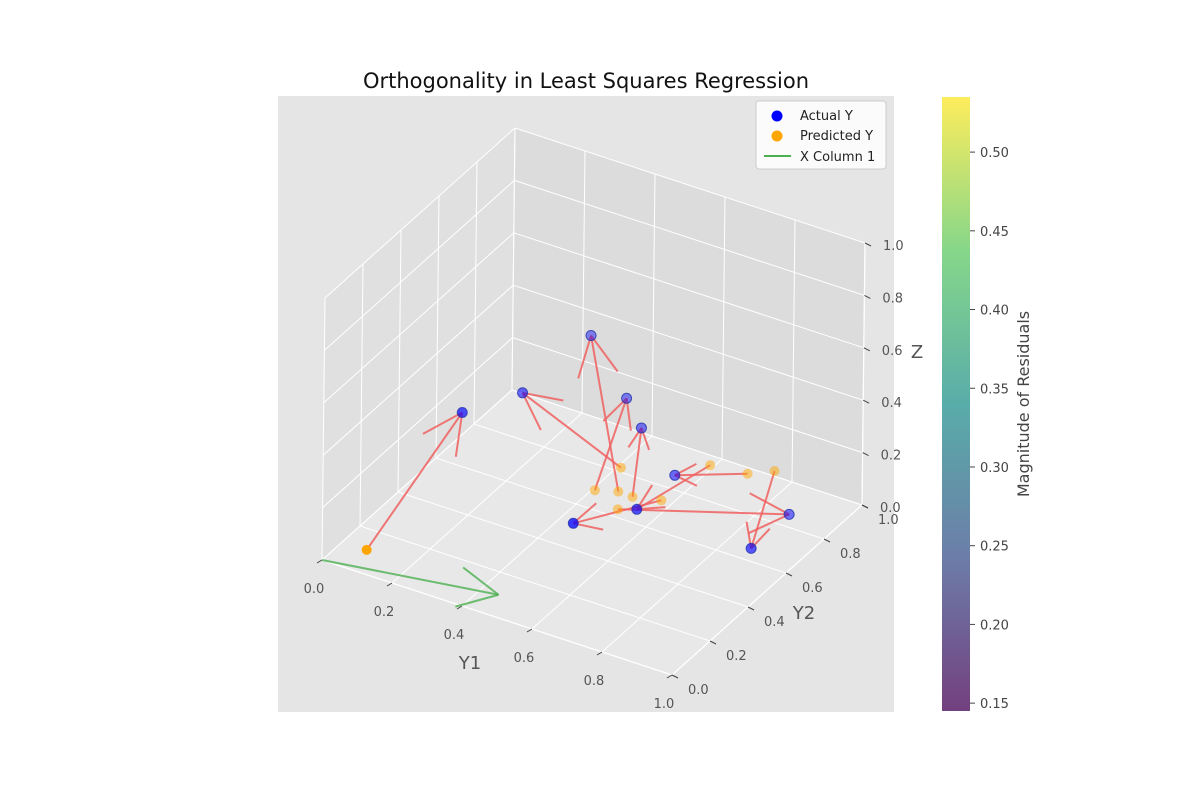 The image size is (1200, 800). I want to click on z-tick-label: 0.8, so click(892, 298).